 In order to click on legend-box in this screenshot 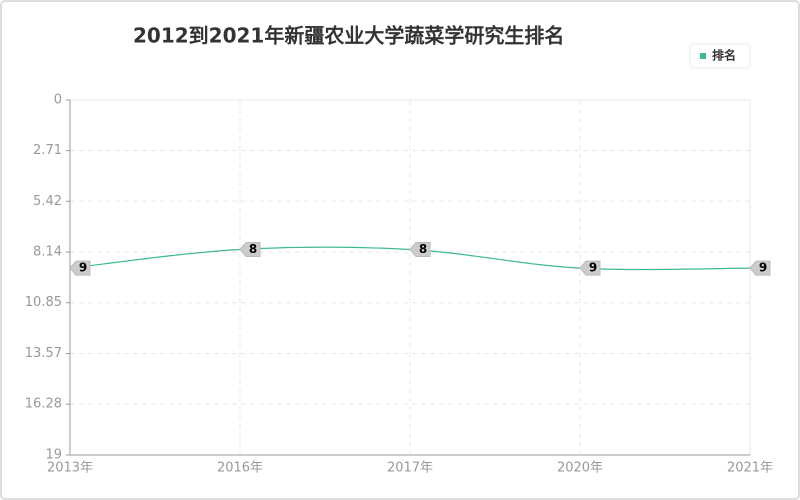, I will do `click(720, 56)`.